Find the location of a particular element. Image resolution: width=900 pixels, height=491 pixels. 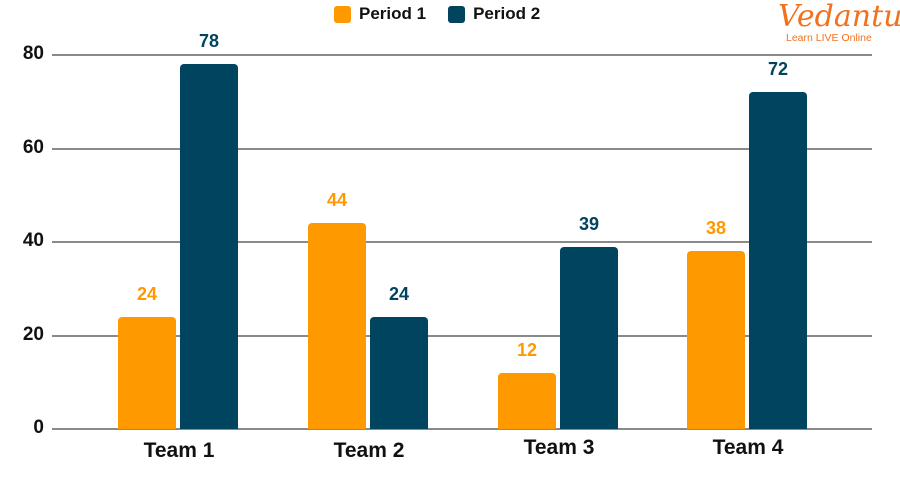

legend-label: Period 2 is located at coordinates (507, 13).